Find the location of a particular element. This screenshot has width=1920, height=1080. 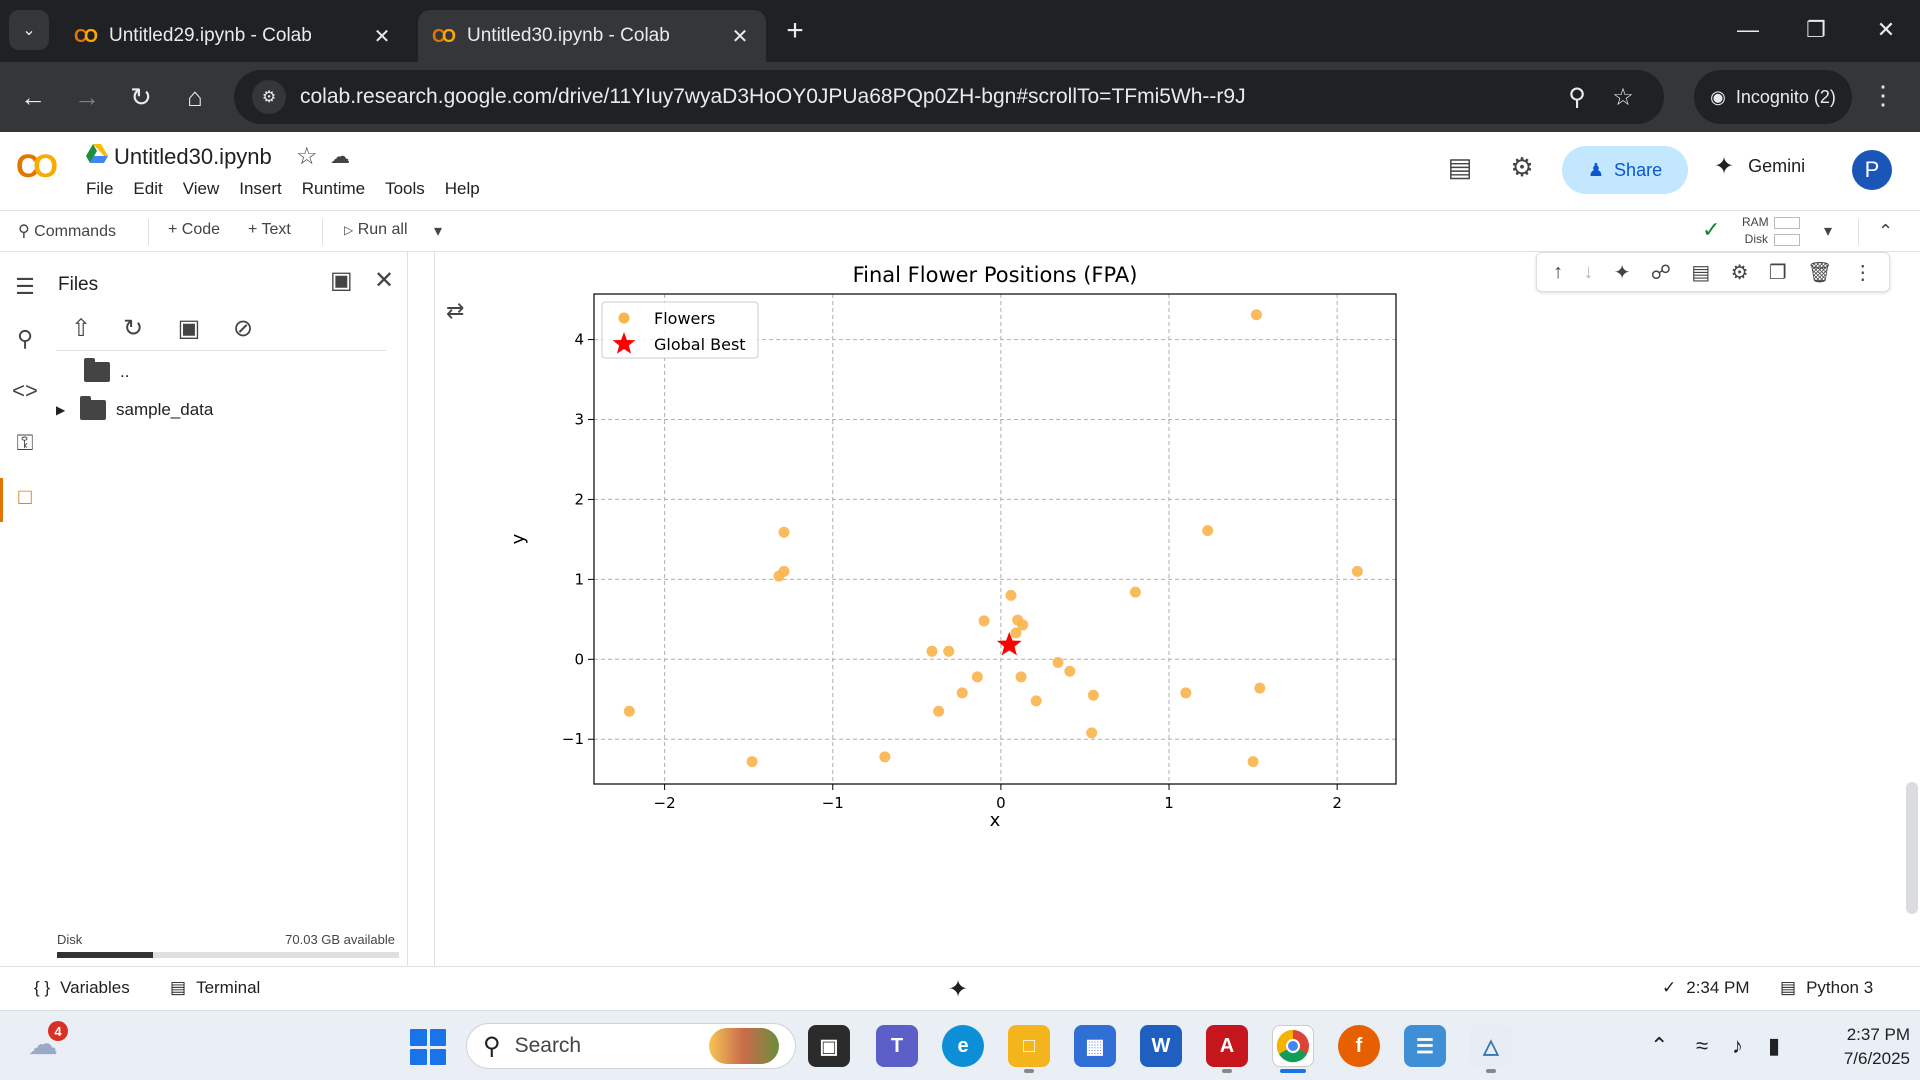

word-icon: W is located at coordinates (1161, 1046).